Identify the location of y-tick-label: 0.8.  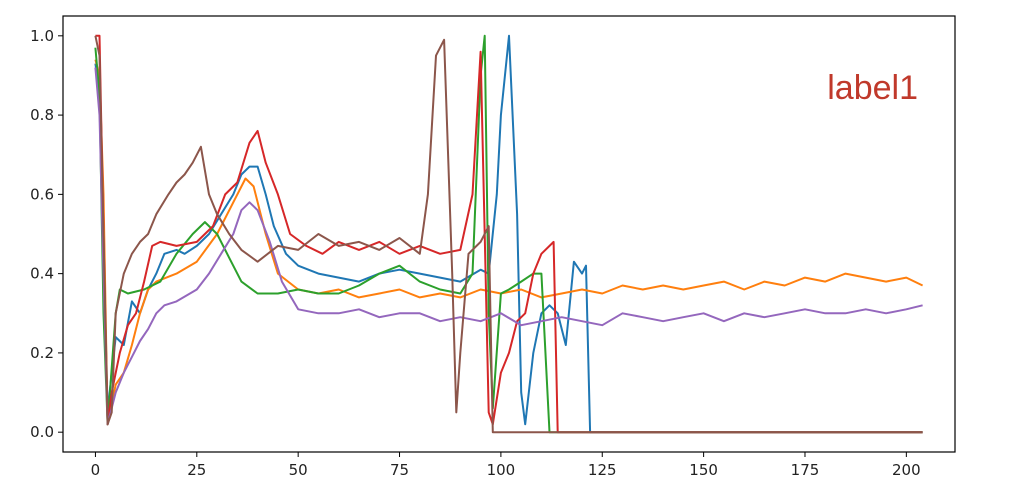
(42, 115).